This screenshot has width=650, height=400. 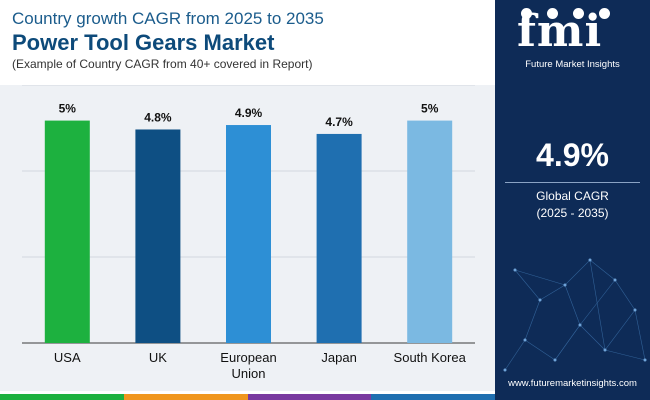 What do you see at coordinates (143, 42) in the screenshot?
I see `chart-title: Power Tool Gears Market` at bounding box center [143, 42].